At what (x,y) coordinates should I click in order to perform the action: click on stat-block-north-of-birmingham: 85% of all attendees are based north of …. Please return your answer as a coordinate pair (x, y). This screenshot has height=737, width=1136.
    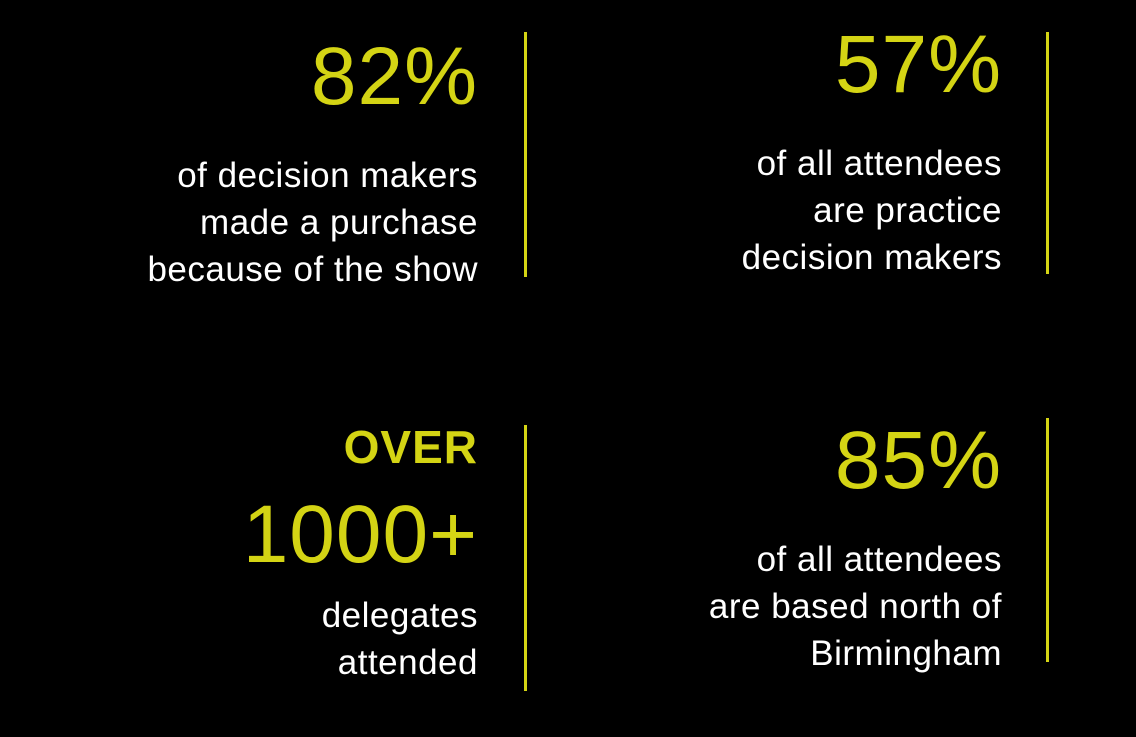
    Looking at the image, I should click on (855, 548).